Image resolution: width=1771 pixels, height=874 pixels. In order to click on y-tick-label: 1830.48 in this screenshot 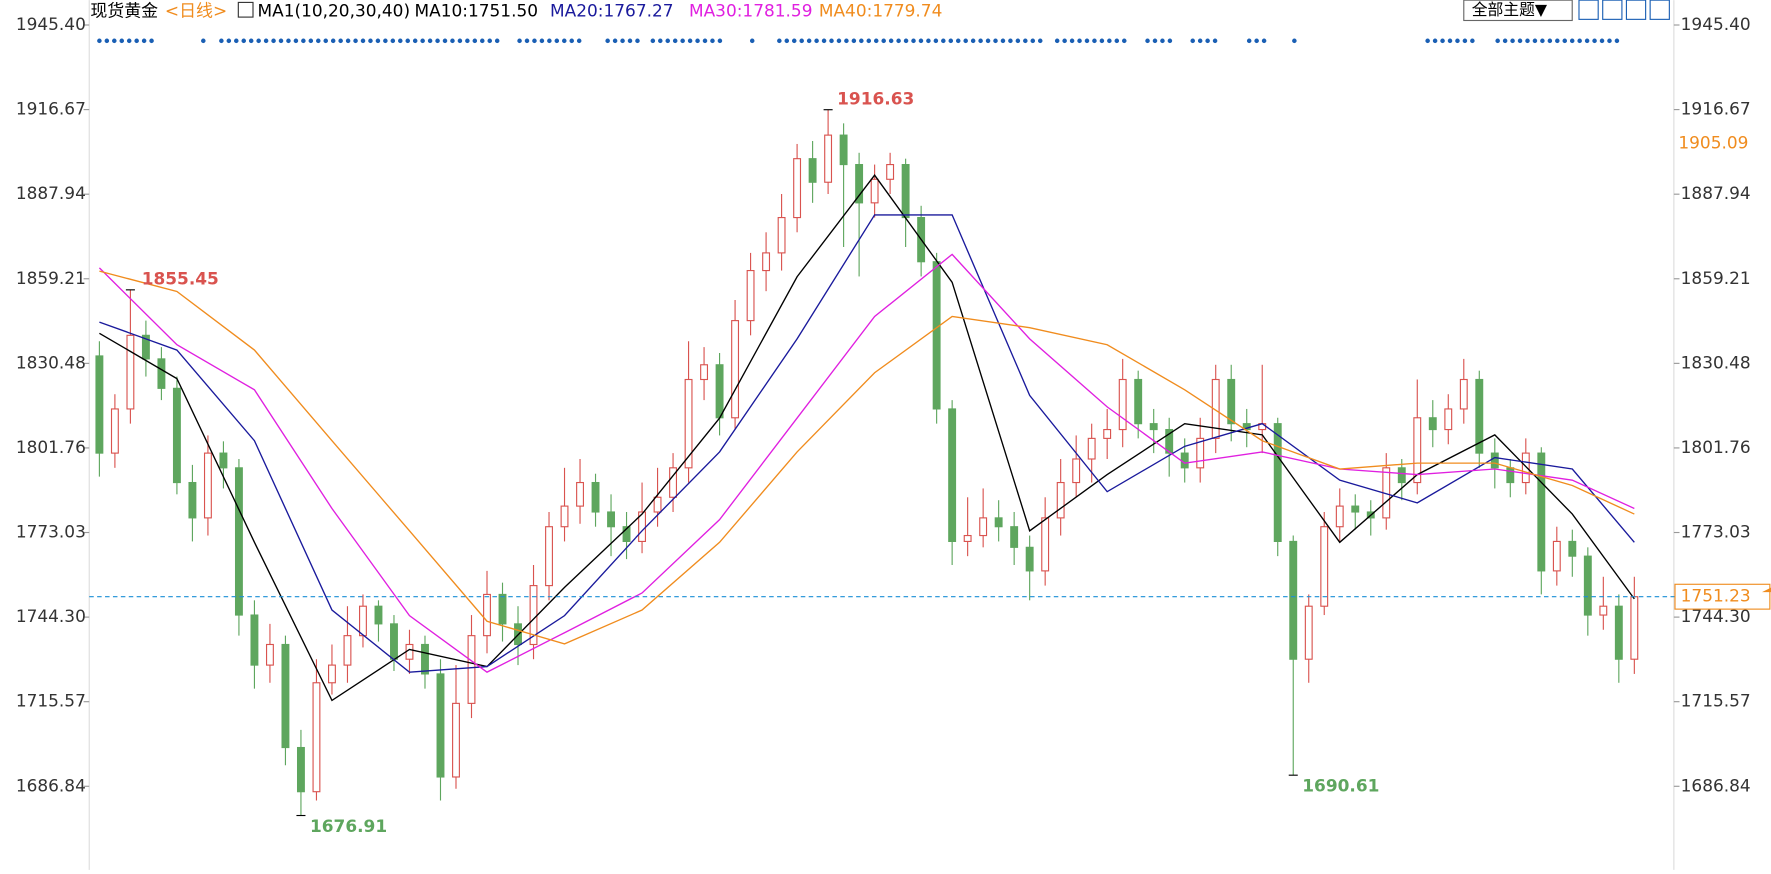, I will do `click(51, 362)`.